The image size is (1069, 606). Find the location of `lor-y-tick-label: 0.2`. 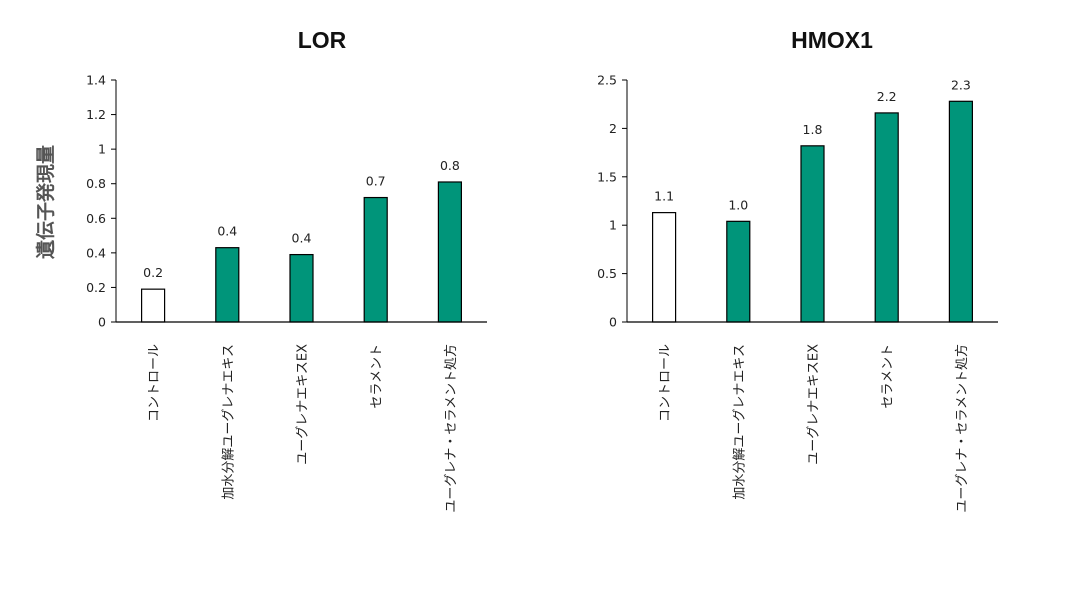

lor-y-tick-label: 0.2 is located at coordinates (96, 287).